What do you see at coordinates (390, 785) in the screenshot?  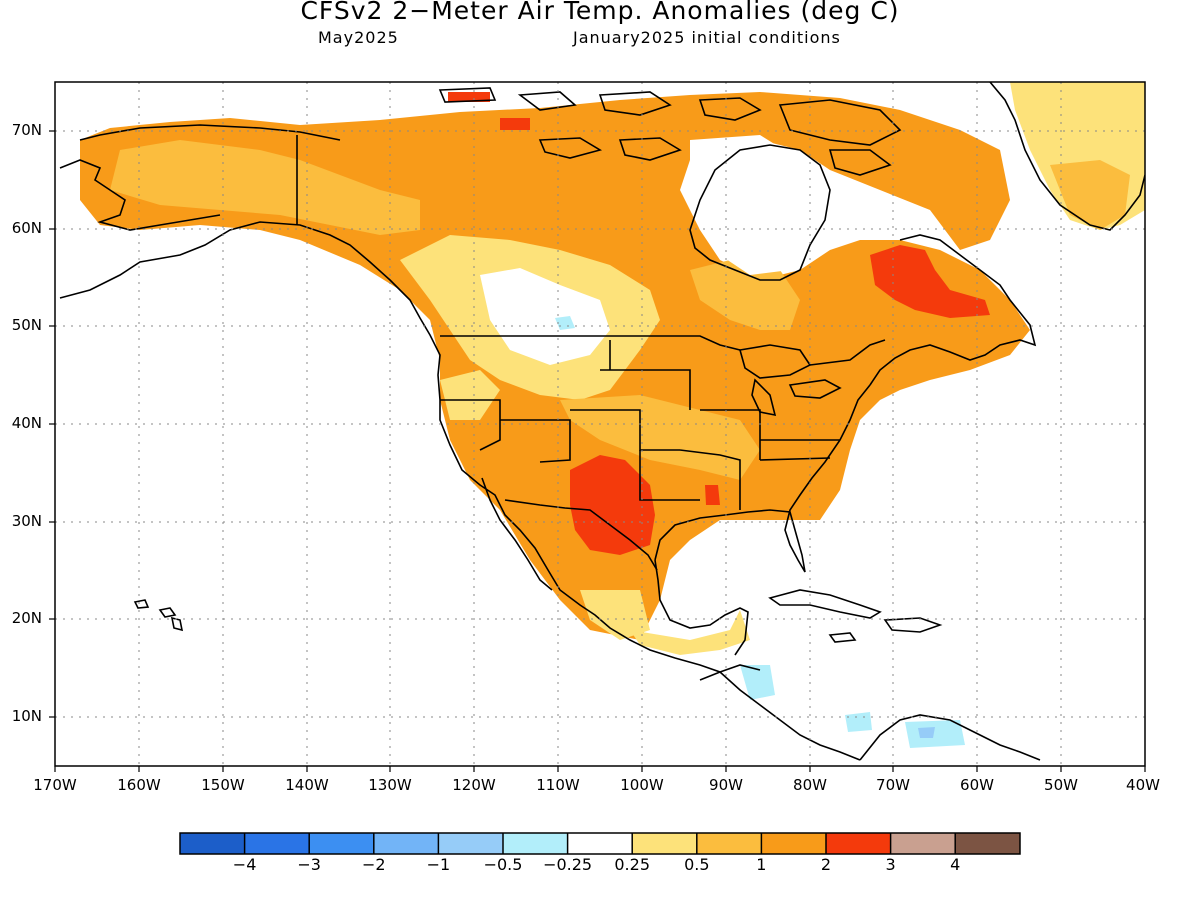 I see `lon-label: 130W` at bounding box center [390, 785].